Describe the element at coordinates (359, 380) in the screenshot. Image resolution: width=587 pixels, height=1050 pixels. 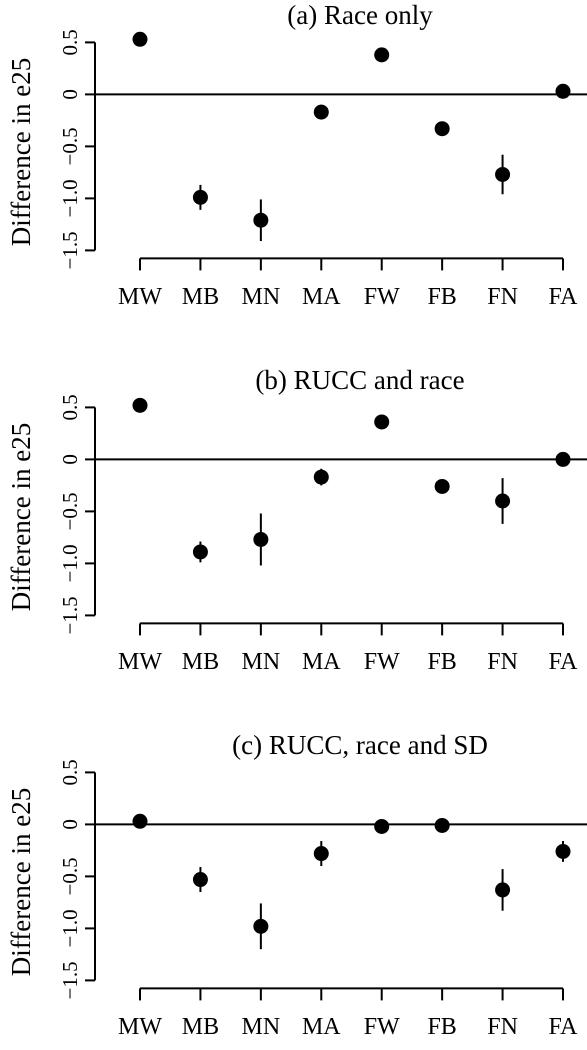
I see `chart-title: (b) RUCC and race` at that location.